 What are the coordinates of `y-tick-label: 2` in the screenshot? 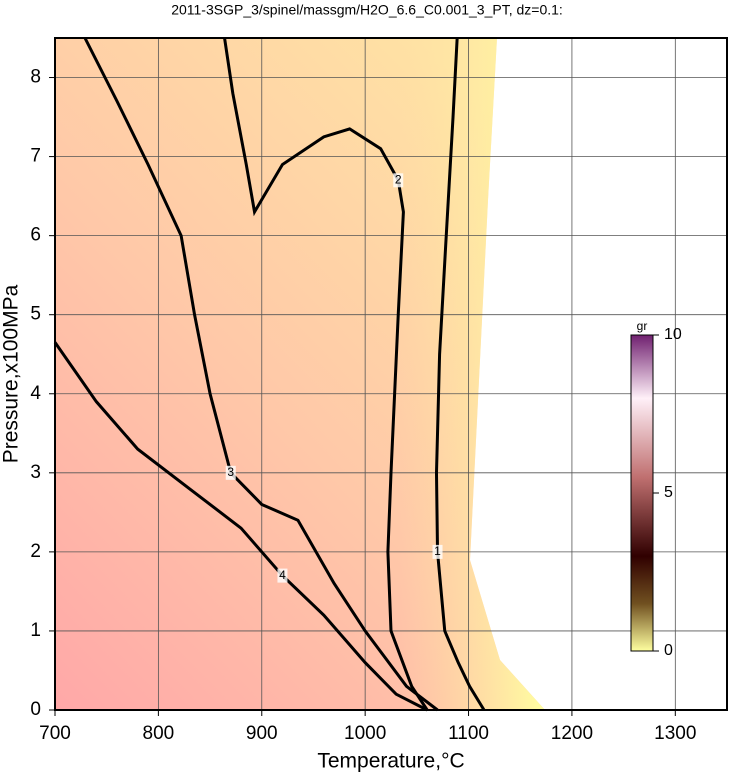 It's located at (35, 551).